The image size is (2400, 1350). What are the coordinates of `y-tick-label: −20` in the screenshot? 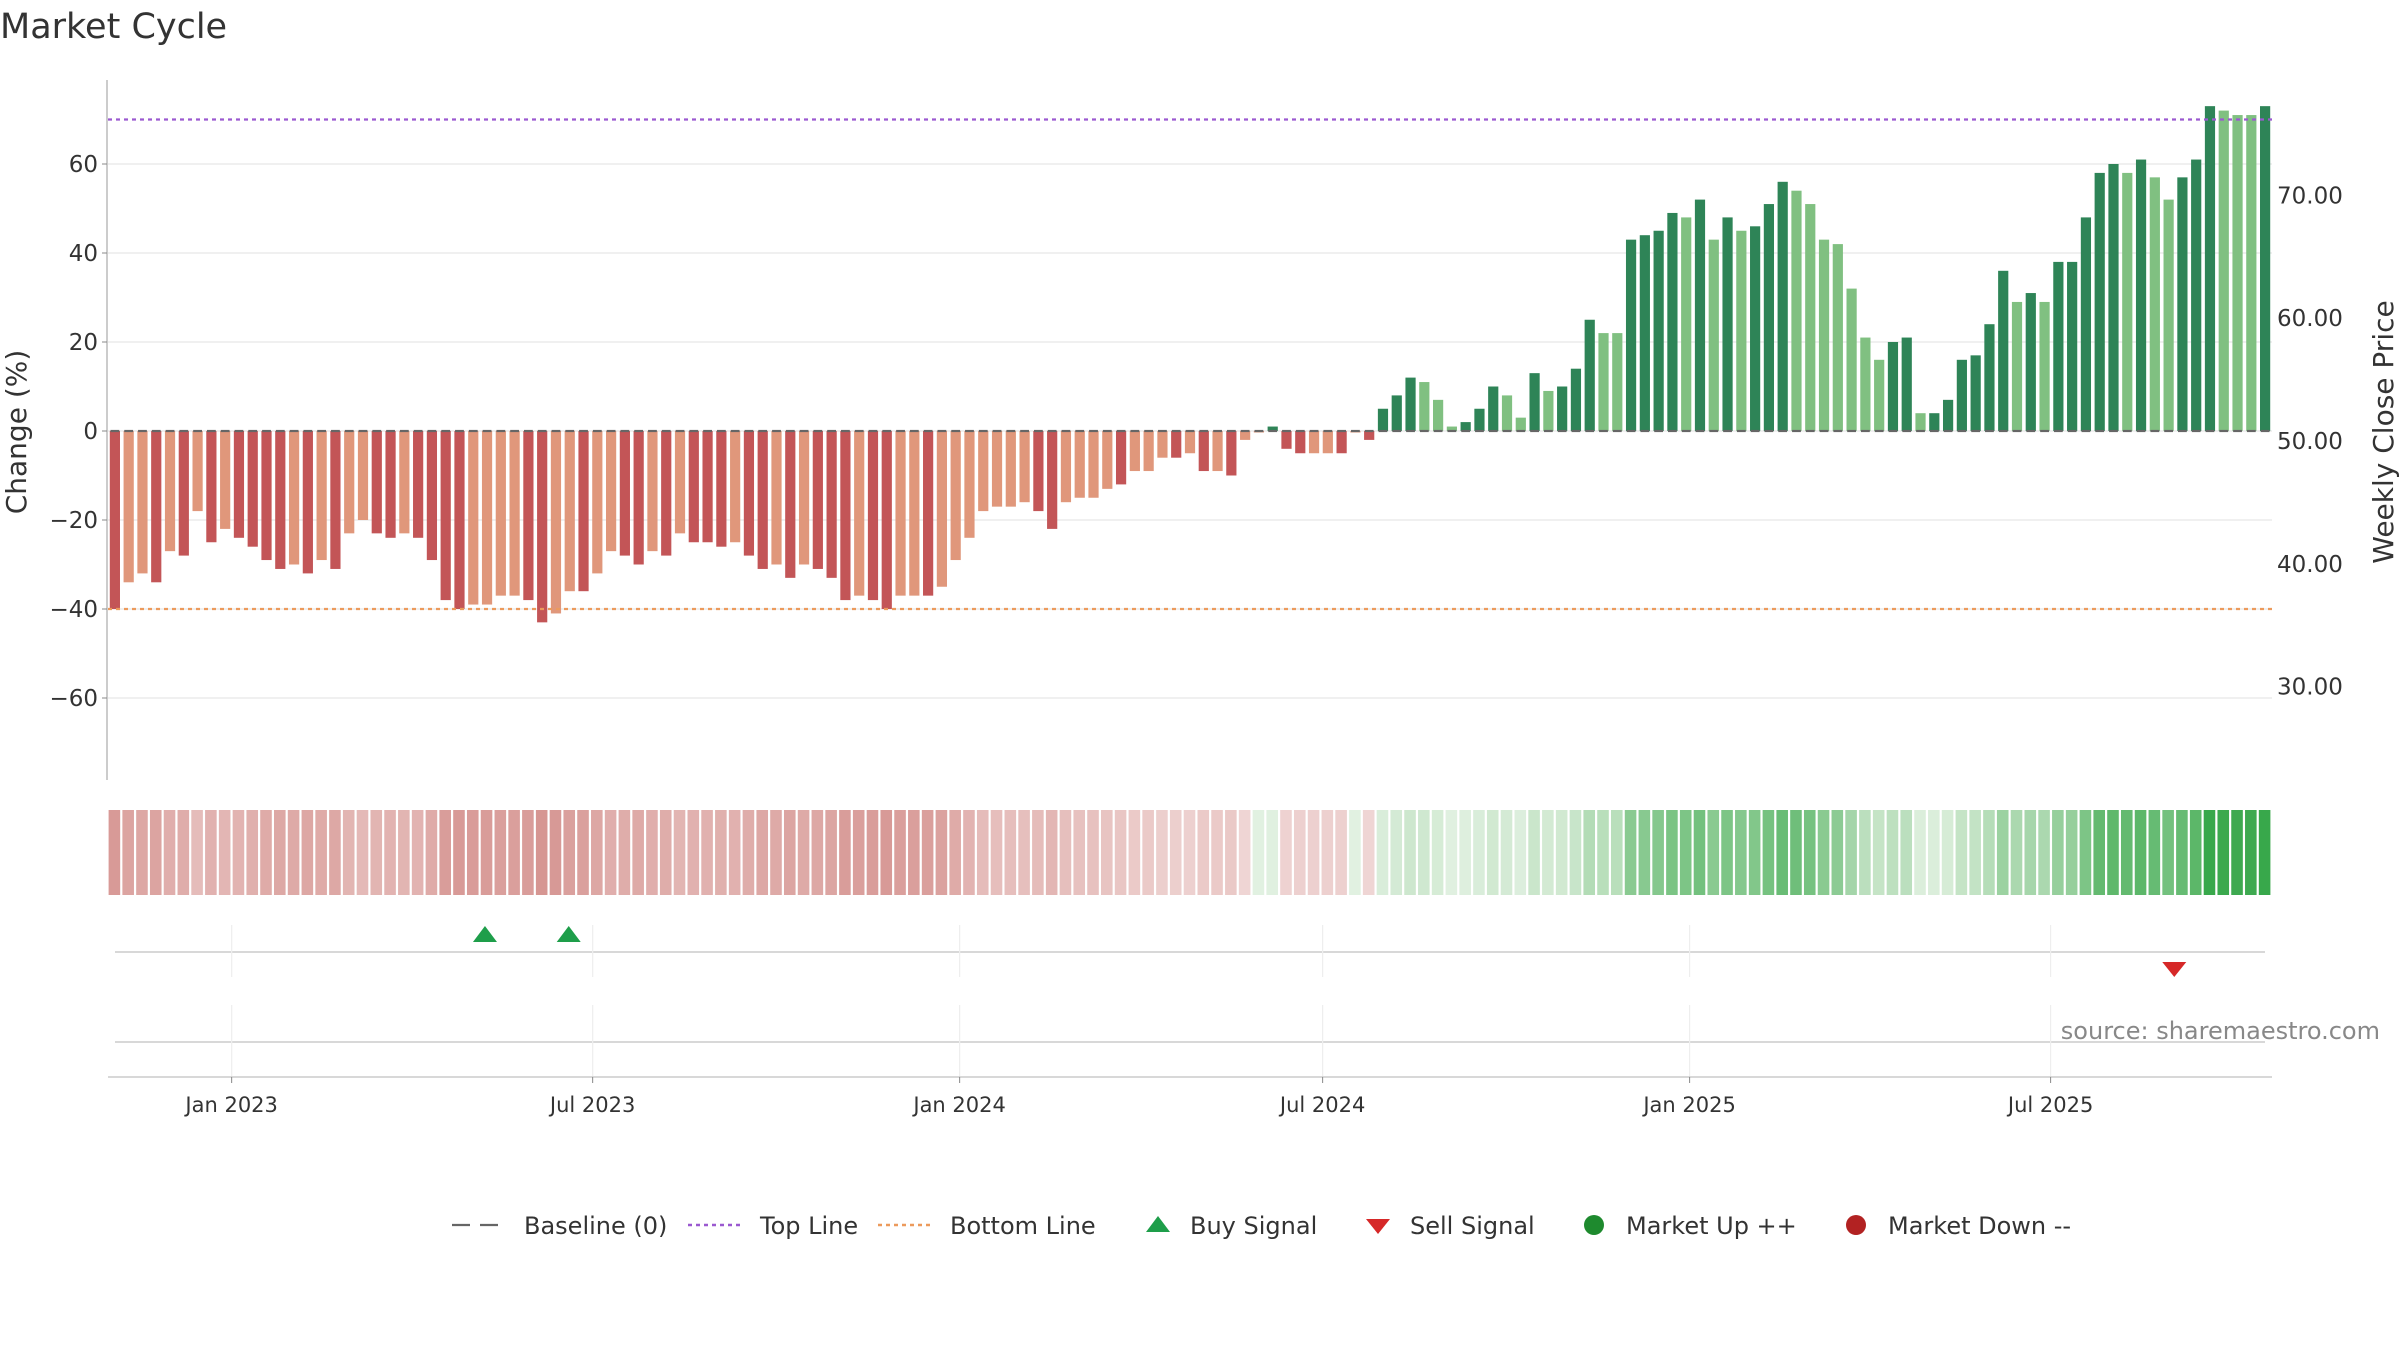 It's located at (73, 521).